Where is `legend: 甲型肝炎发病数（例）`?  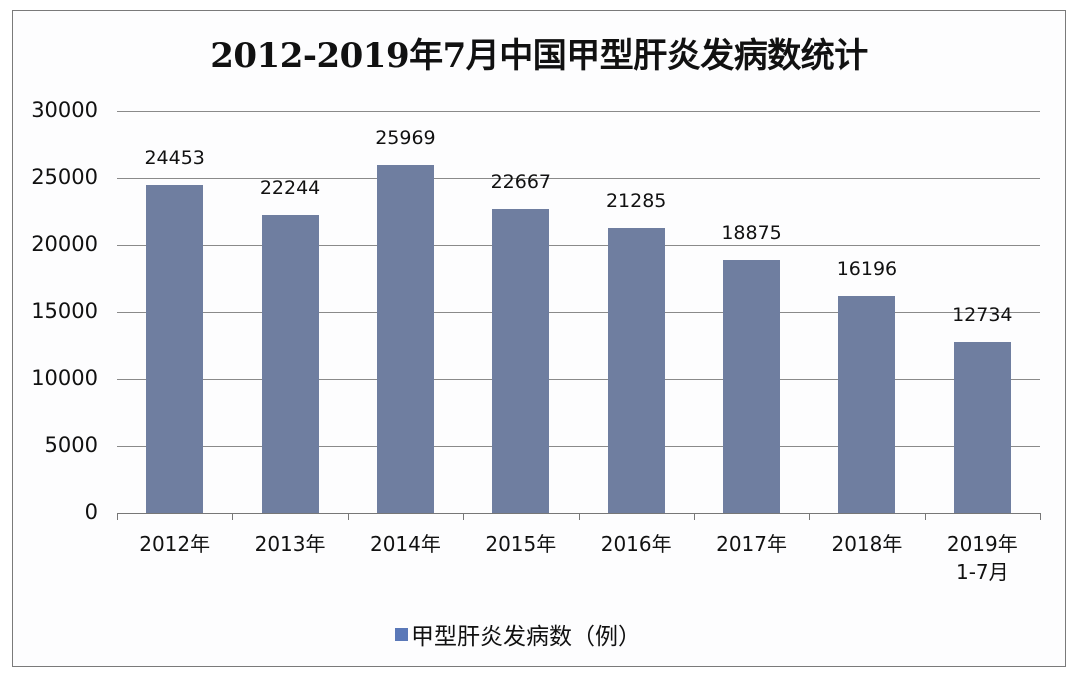
legend: 甲型肝炎发病数（例） is located at coordinates (518, 634).